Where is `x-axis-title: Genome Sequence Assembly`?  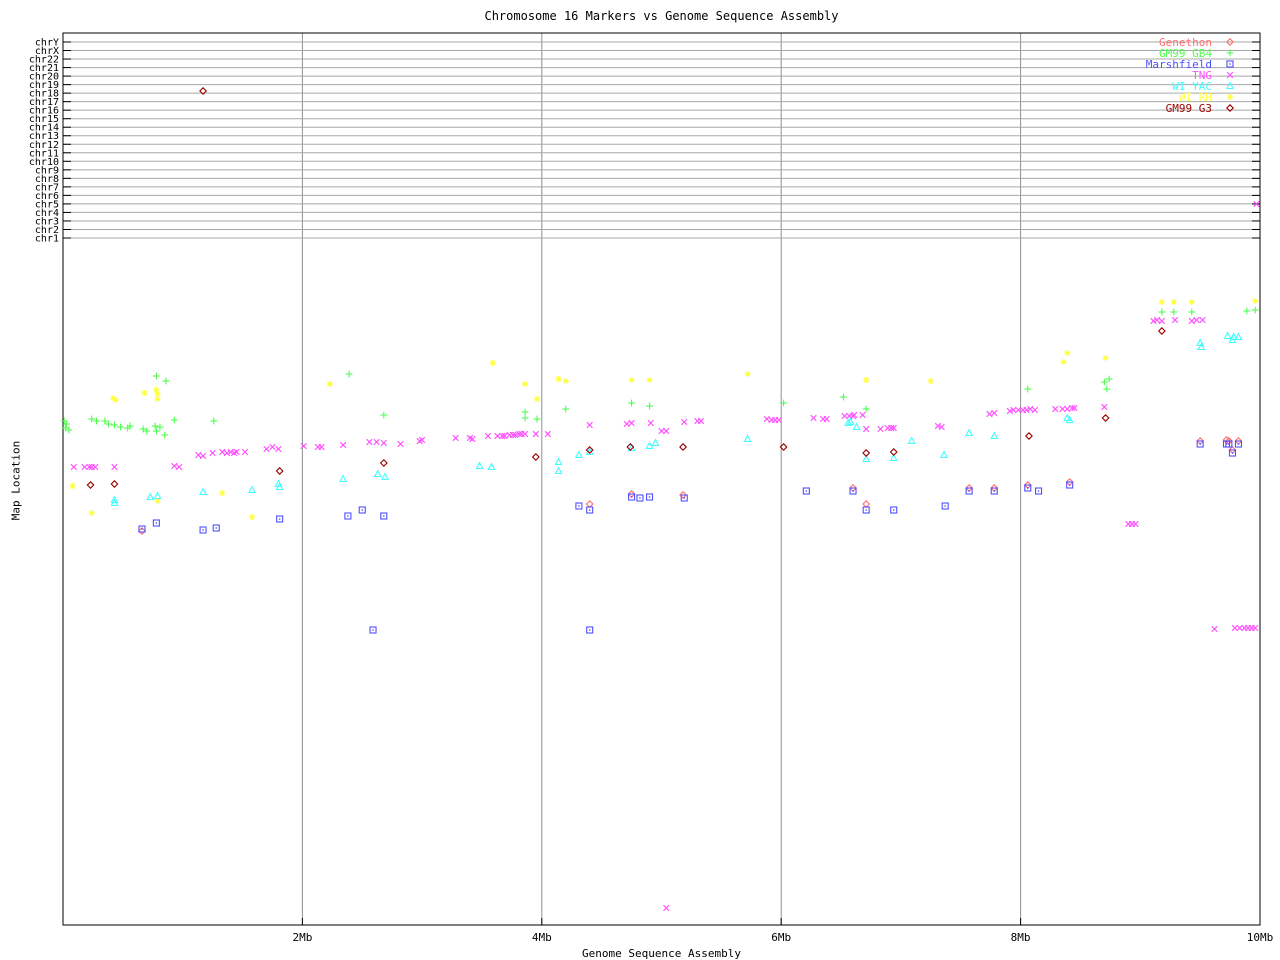
x-axis-title: Genome Sequence Assembly is located at coordinates (661, 953).